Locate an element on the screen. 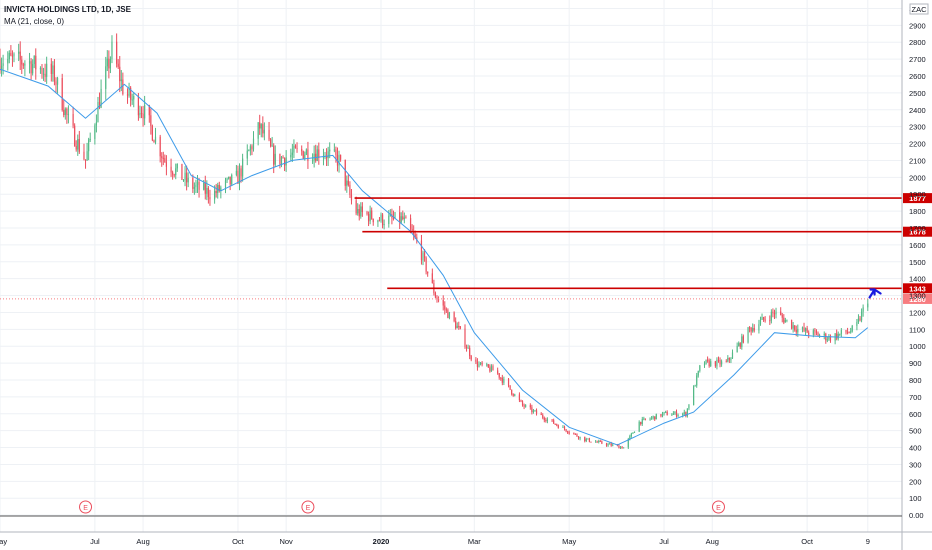 This screenshot has height=550, width=932. y-tick-label: 1600 is located at coordinates (917, 245).